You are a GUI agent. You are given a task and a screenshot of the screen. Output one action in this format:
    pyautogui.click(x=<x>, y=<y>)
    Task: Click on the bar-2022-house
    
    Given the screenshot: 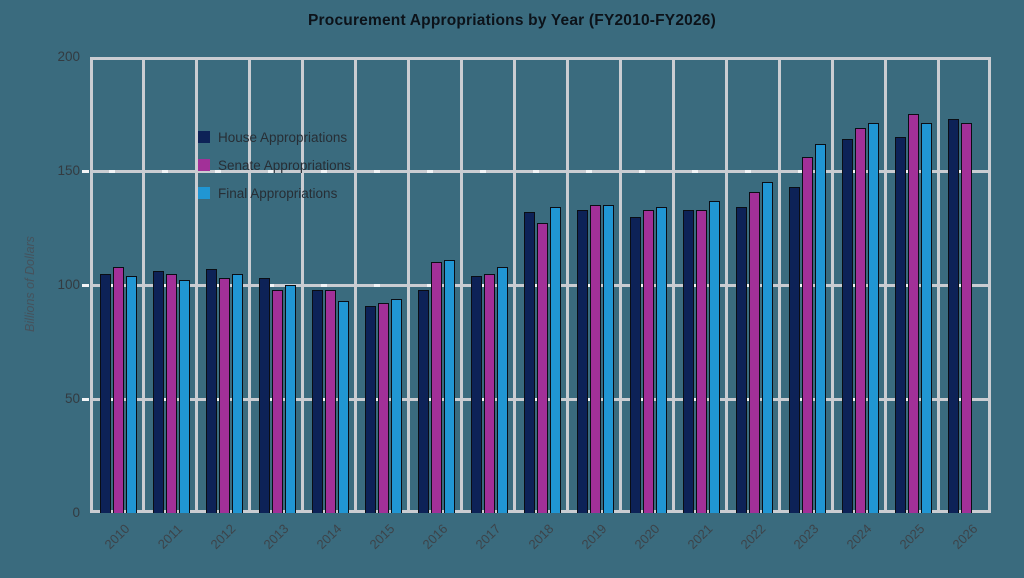 What is the action you would take?
    pyautogui.click(x=741, y=360)
    